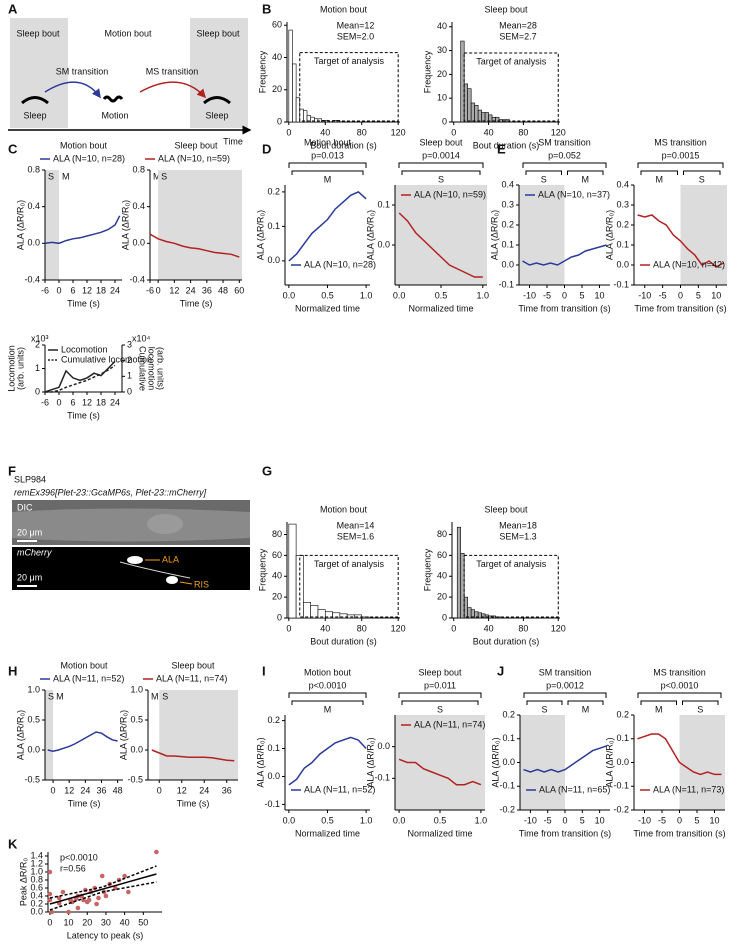 Image resolution: width=747 pixels, height=944 pixels. What do you see at coordinates (500, 670) in the screenshot?
I see `panel-label: J` at bounding box center [500, 670].